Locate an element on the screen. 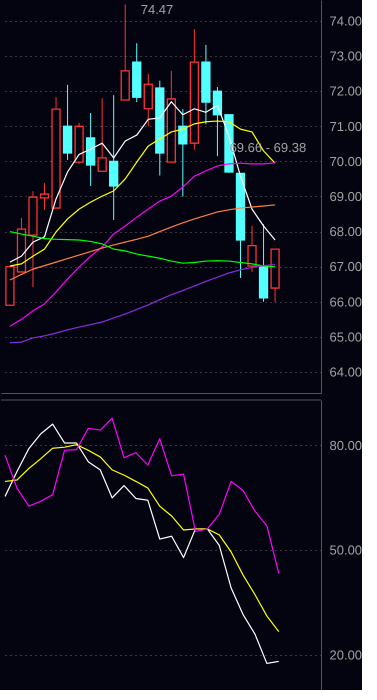 The width and height of the screenshot is (377, 700). y-tick-label: 80.00 is located at coordinates (346, 445).